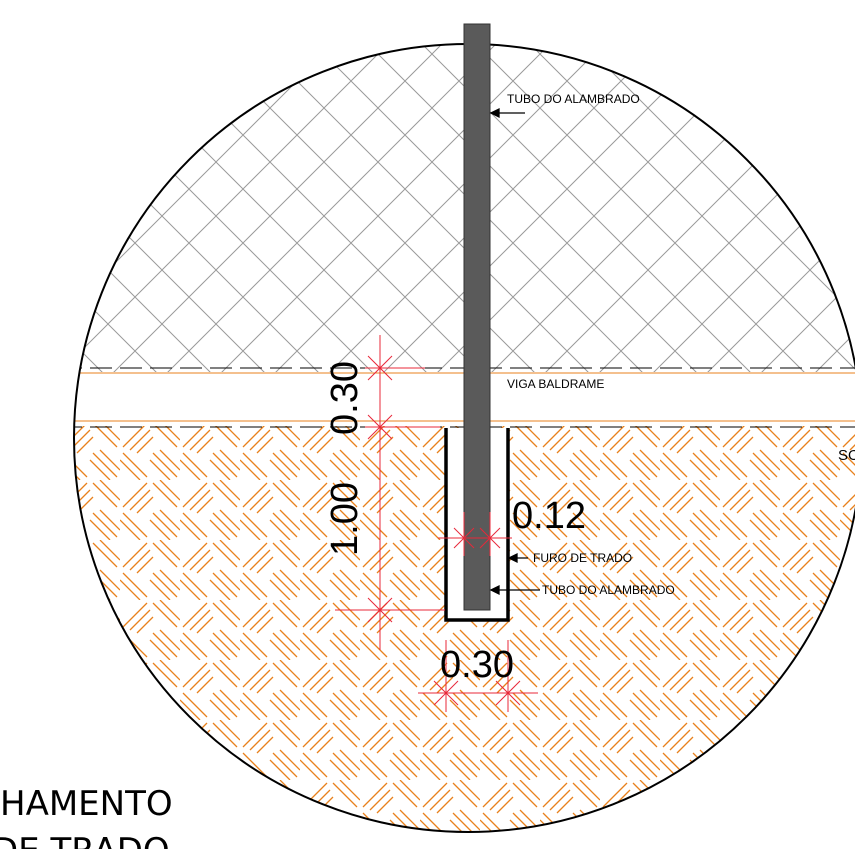 The width and height of the screenshot is (855, 849). Describe the element at coordinates (608, 590) in the screenshot. I see `label-tubo-bottom: TUBO DO ALAMBRADO` at that location.